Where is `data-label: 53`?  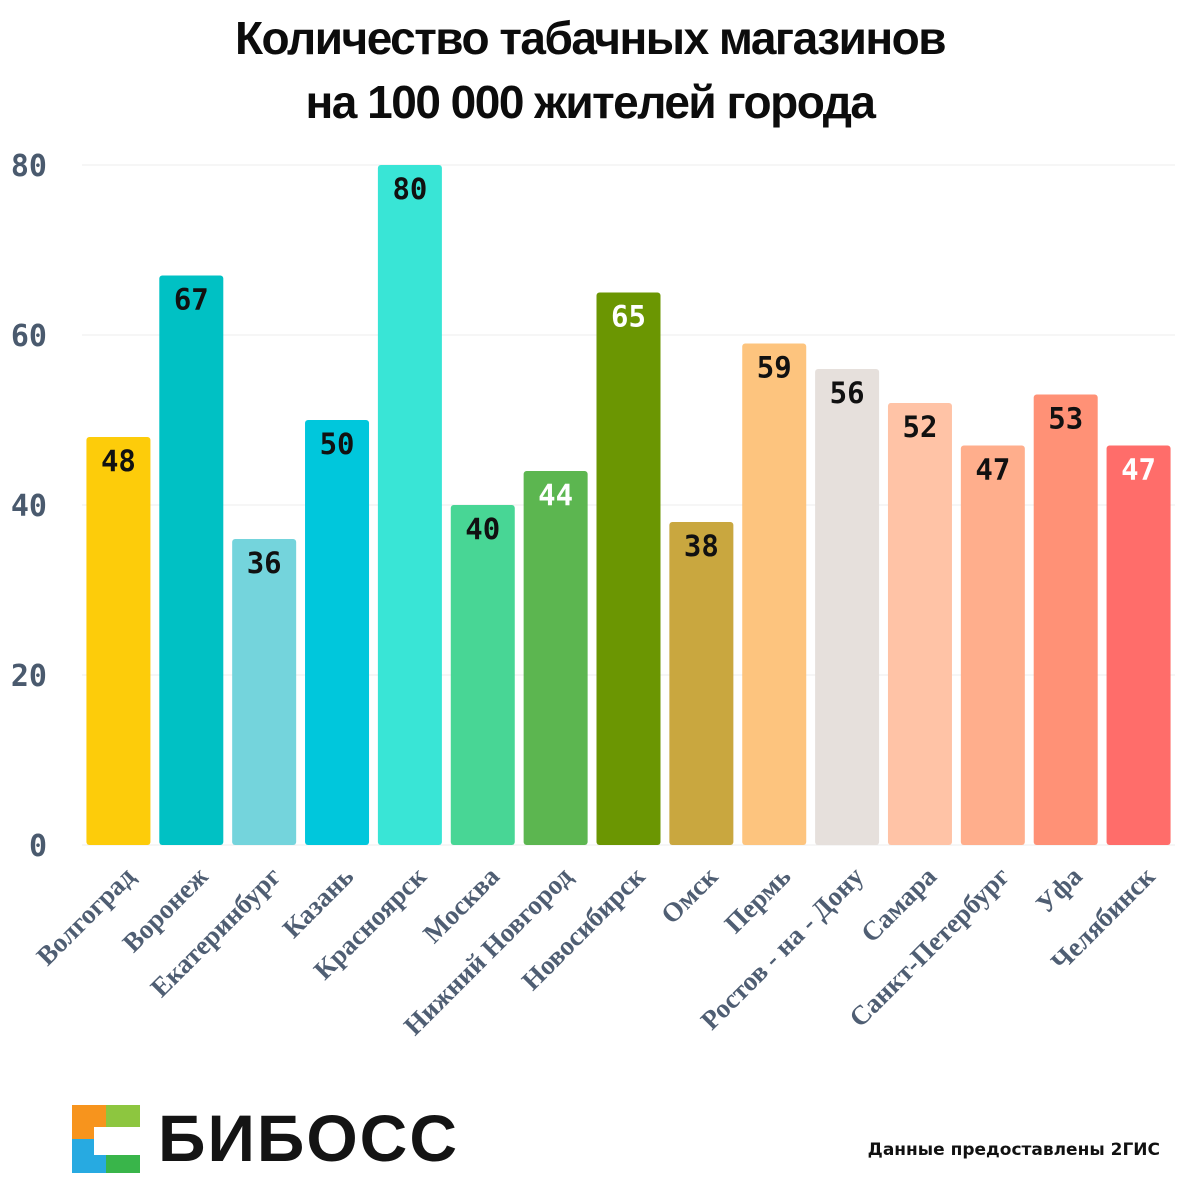
data-label: 53 is located at coordinates (1065, 419).